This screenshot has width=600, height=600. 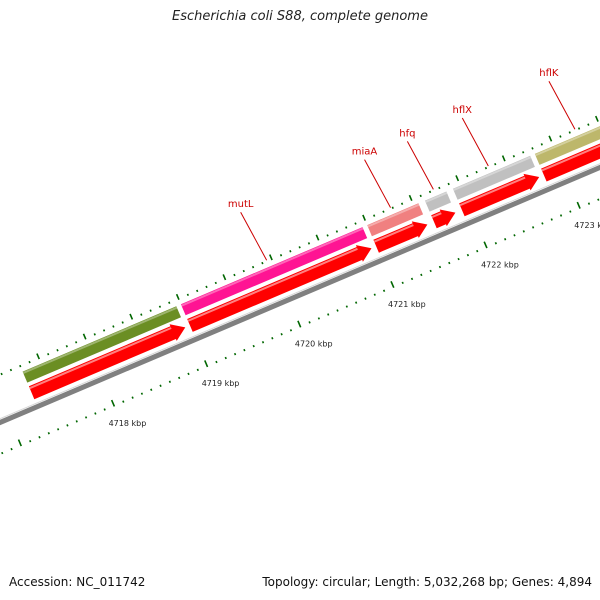 What do you see at coordinates (587, 225) in the screenshot?
I see `scale-label: 4723 kbp` at bounding box center [587, 225].